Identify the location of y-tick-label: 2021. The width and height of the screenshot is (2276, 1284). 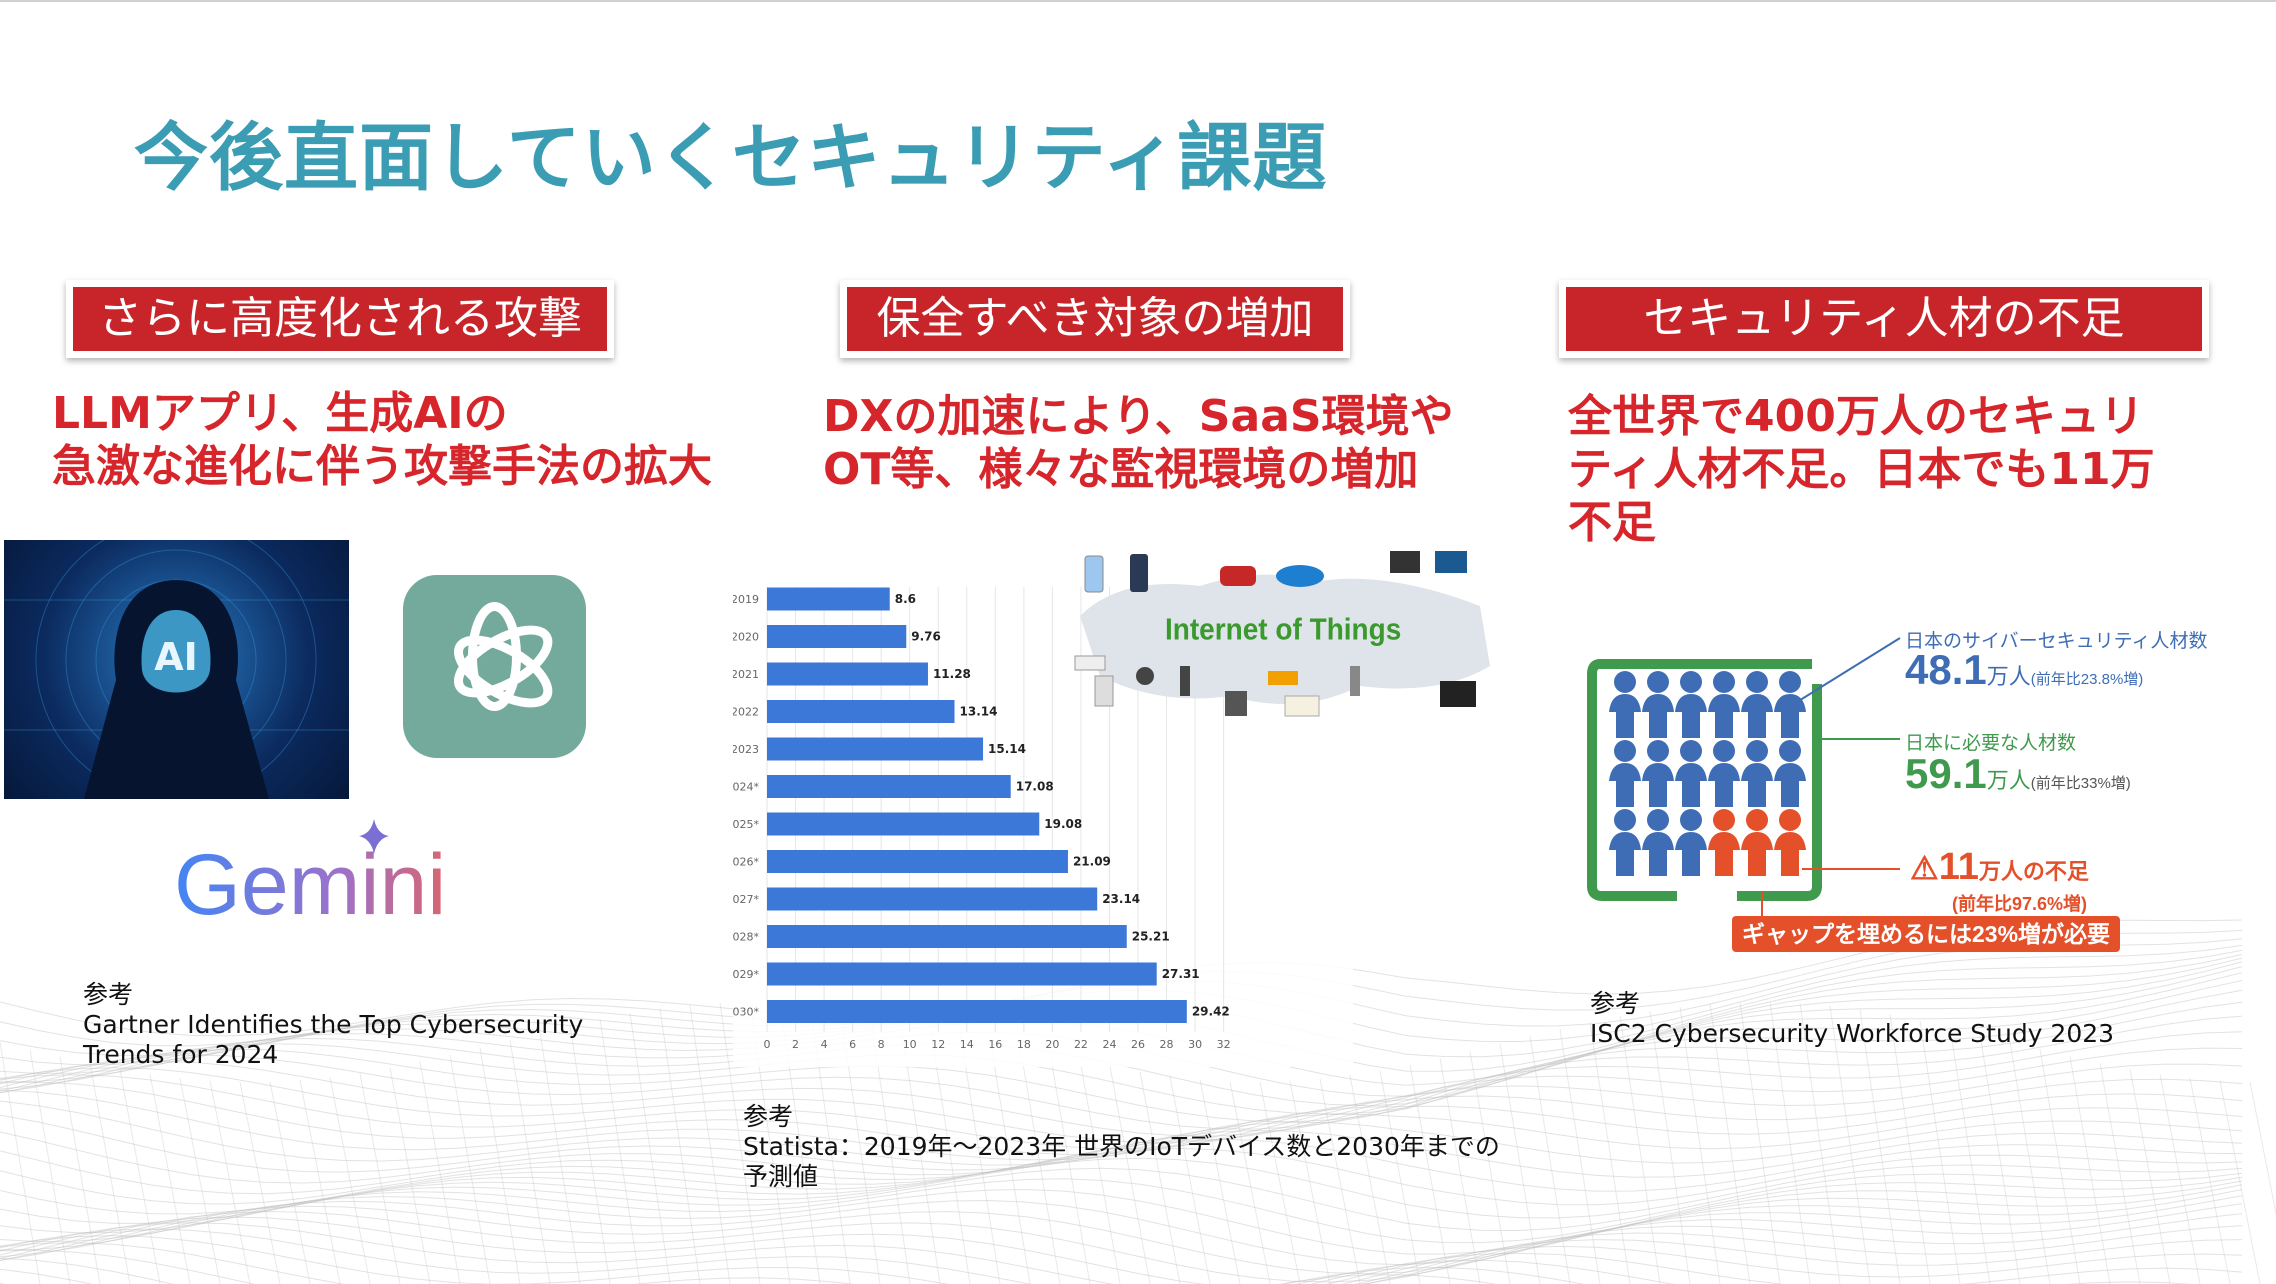
(746, 674).